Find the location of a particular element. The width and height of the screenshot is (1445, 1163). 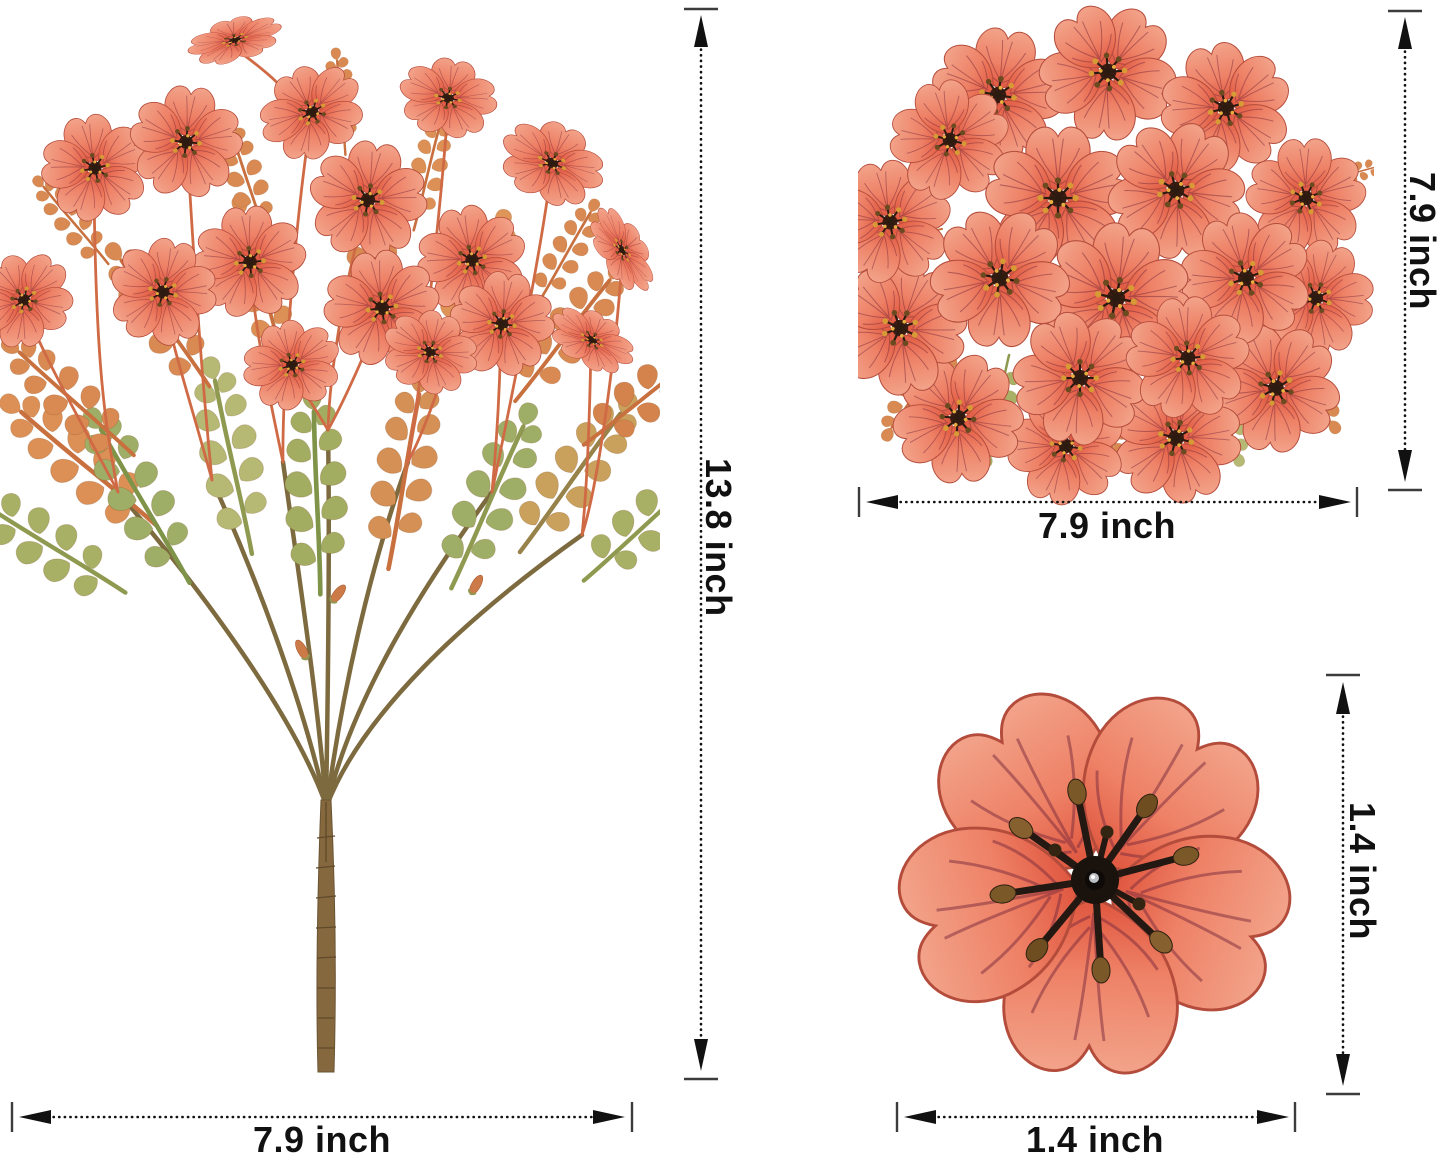

dimension-label-cluster-width: 7.9 inch is located at coordinates (1107, 525).